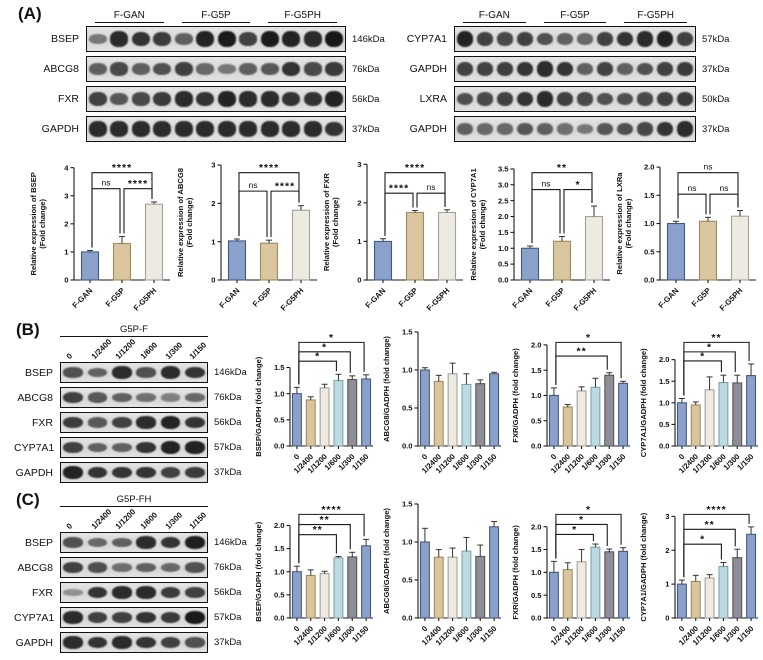  What do you see at coordinates (667, 618) in the screenshot?
I see `y-tick-label: 0` at bounding box center [667, 618].